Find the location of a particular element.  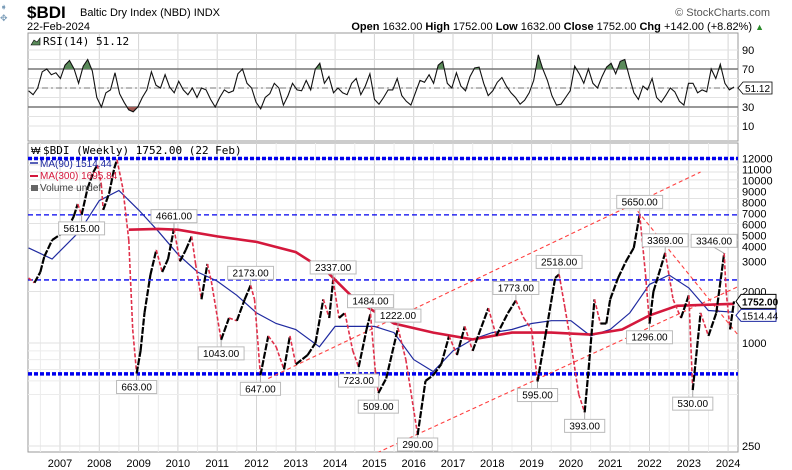

price-y-tick-label: 12000 is located at coordinates (757, 159).